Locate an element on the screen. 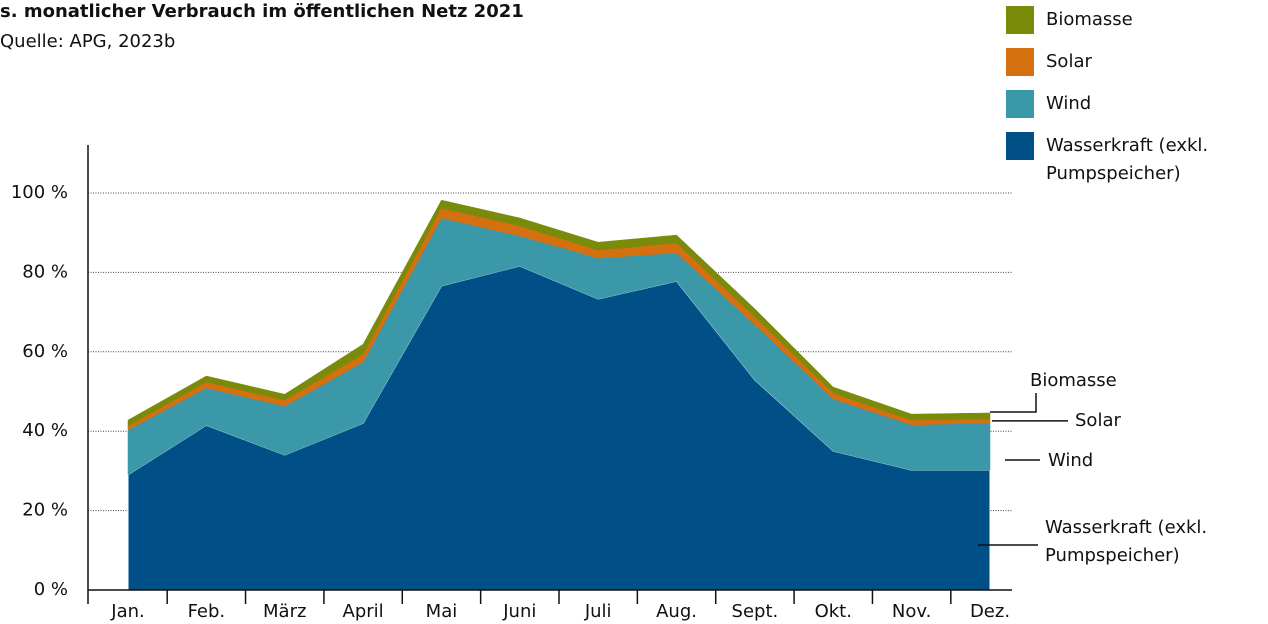 This screenshot has width=1268, height=624. x-tick-label: Juni is located at coordinates (519, 611).